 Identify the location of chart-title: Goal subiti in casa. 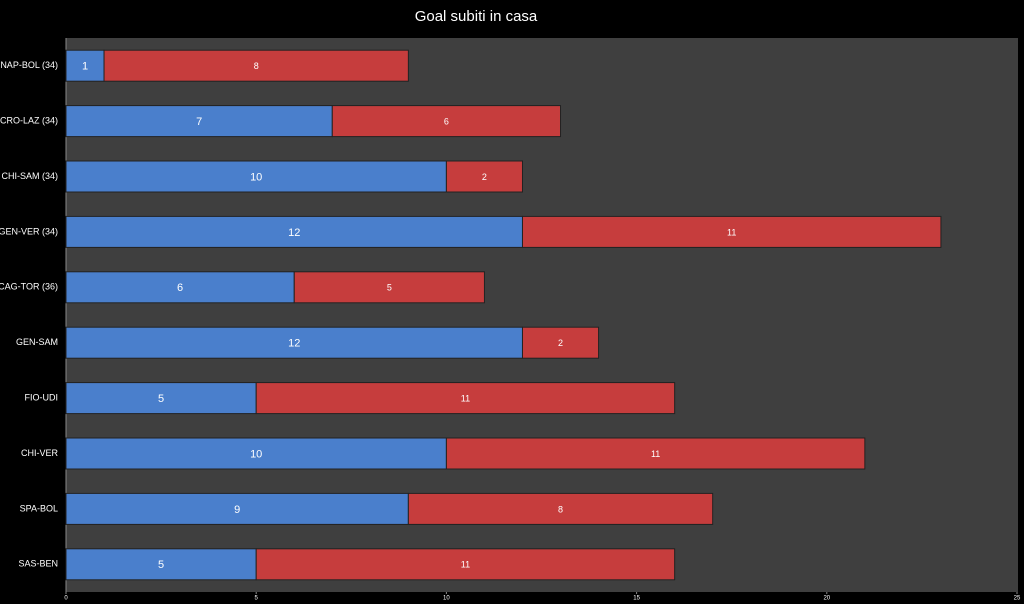
(476, 16).